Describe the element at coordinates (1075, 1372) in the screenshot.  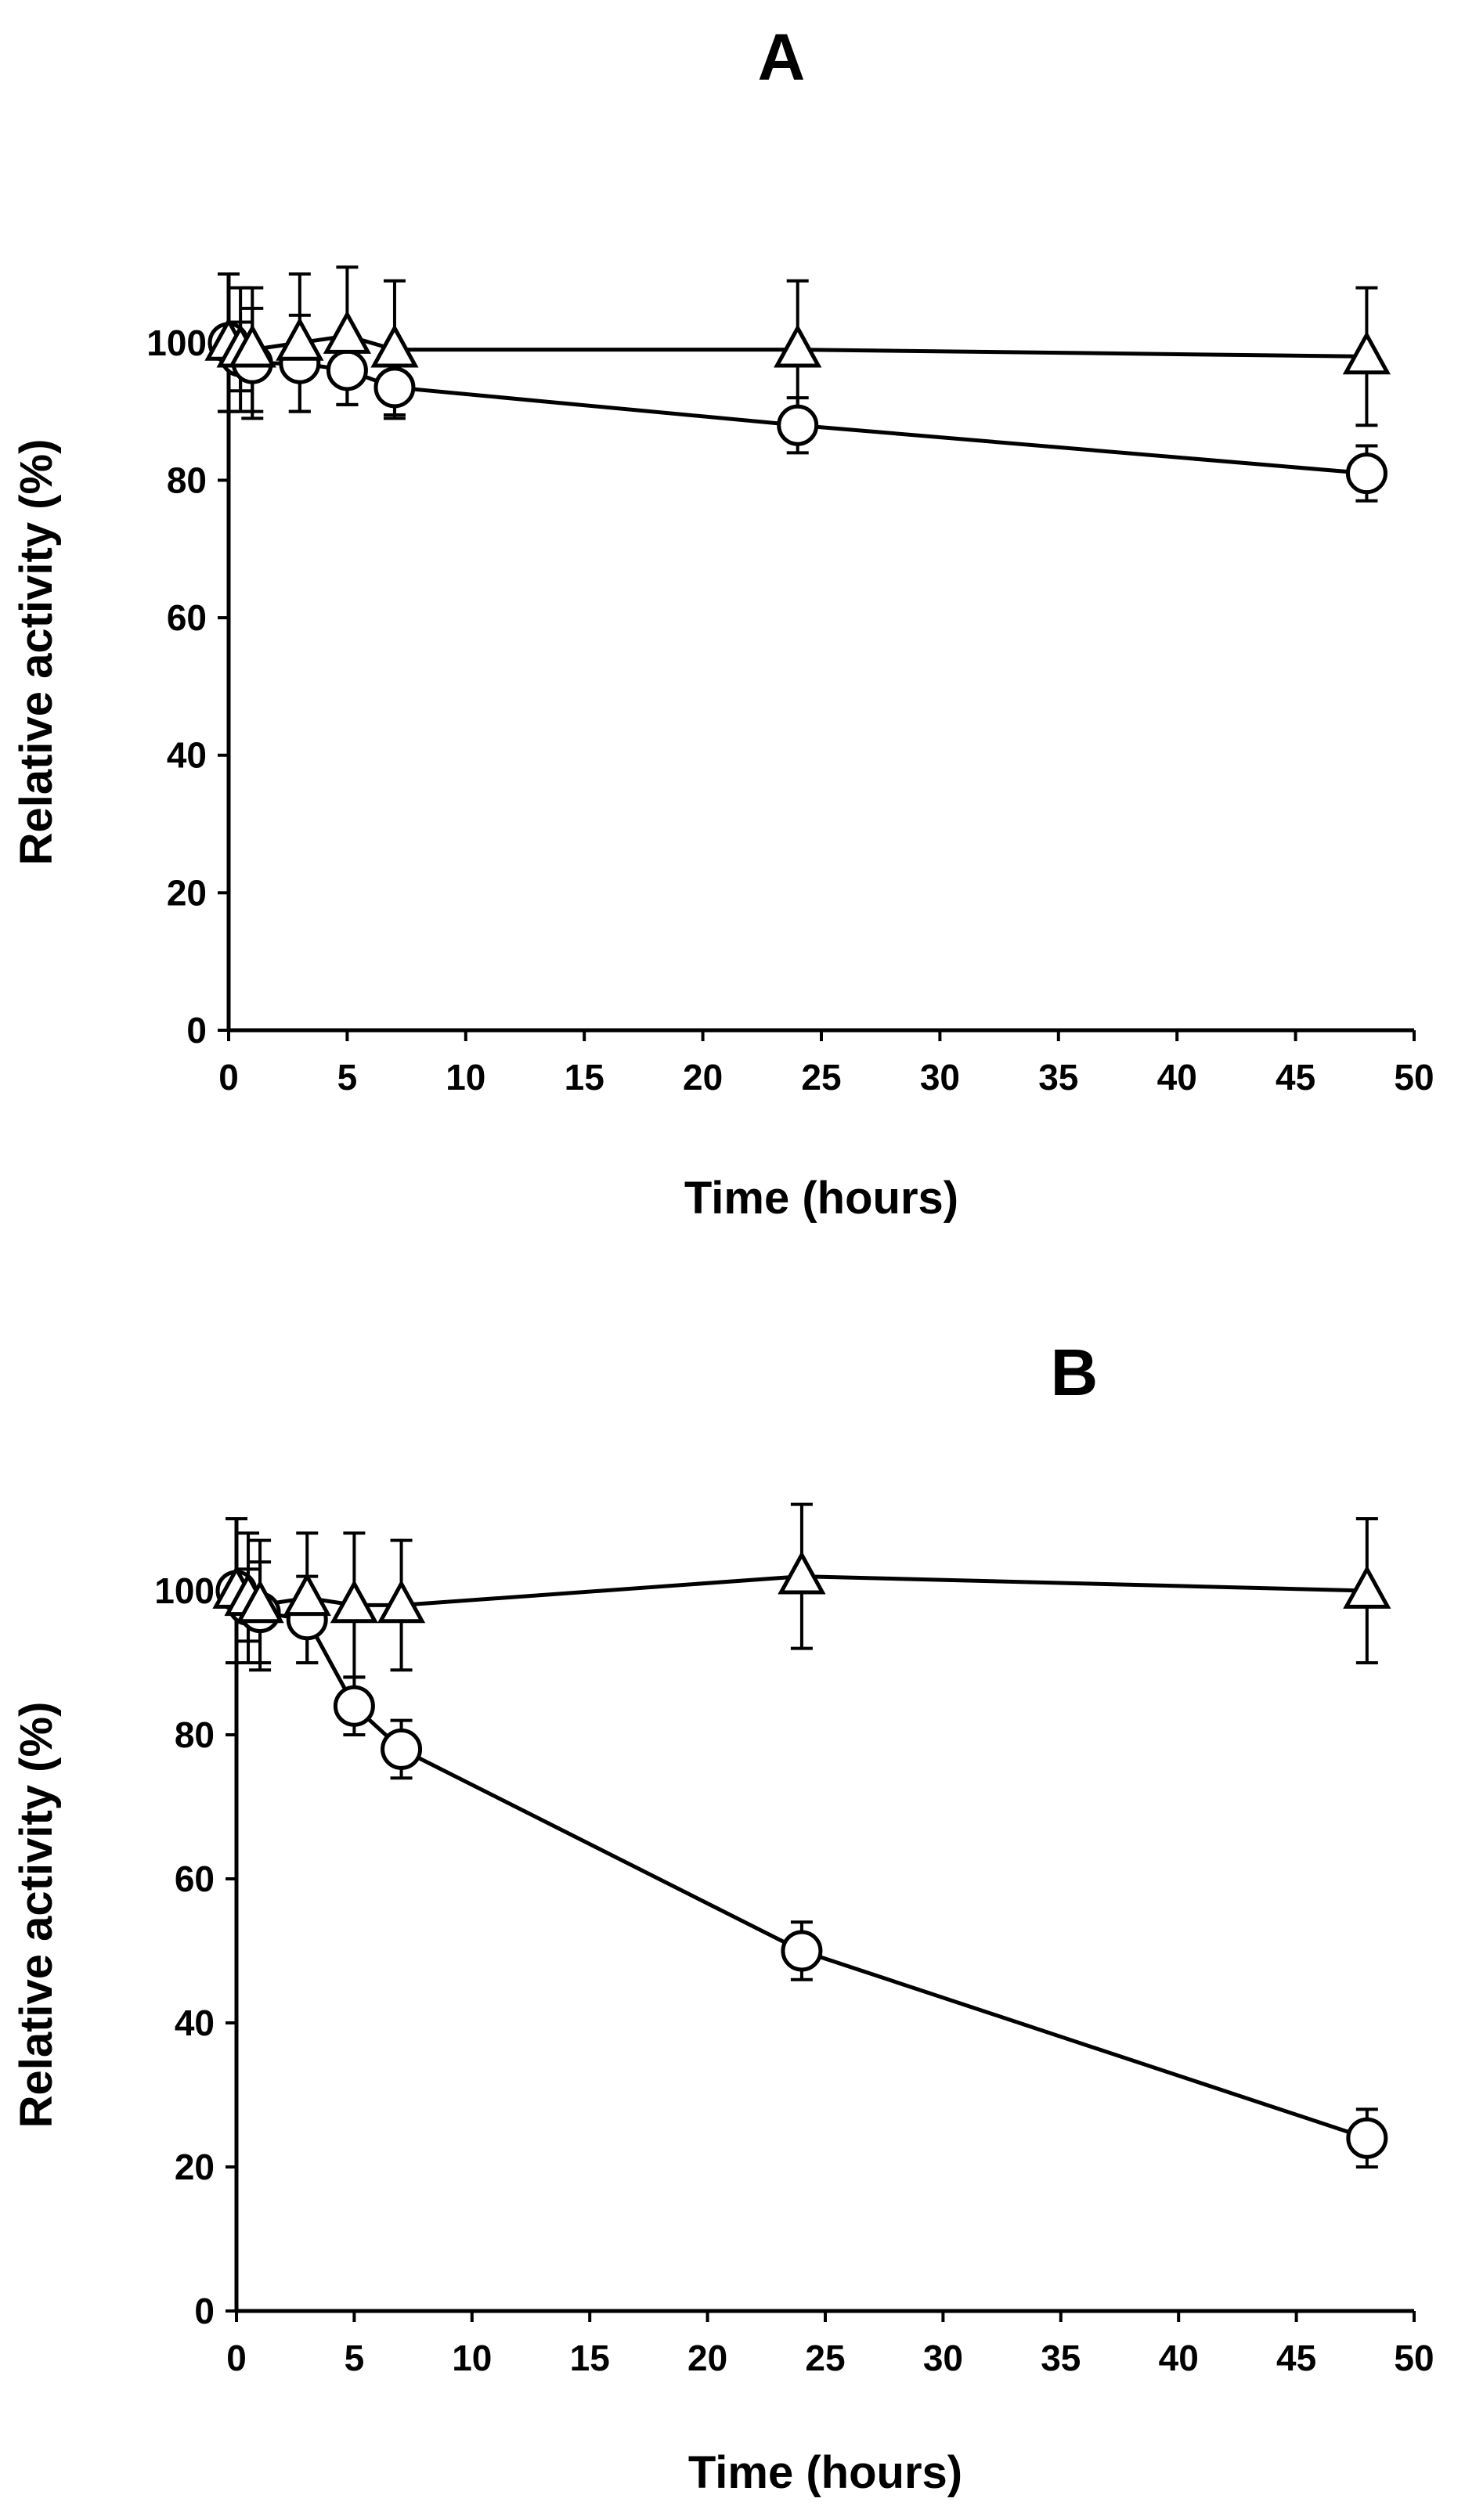
I see `chart-title: B` at that location.